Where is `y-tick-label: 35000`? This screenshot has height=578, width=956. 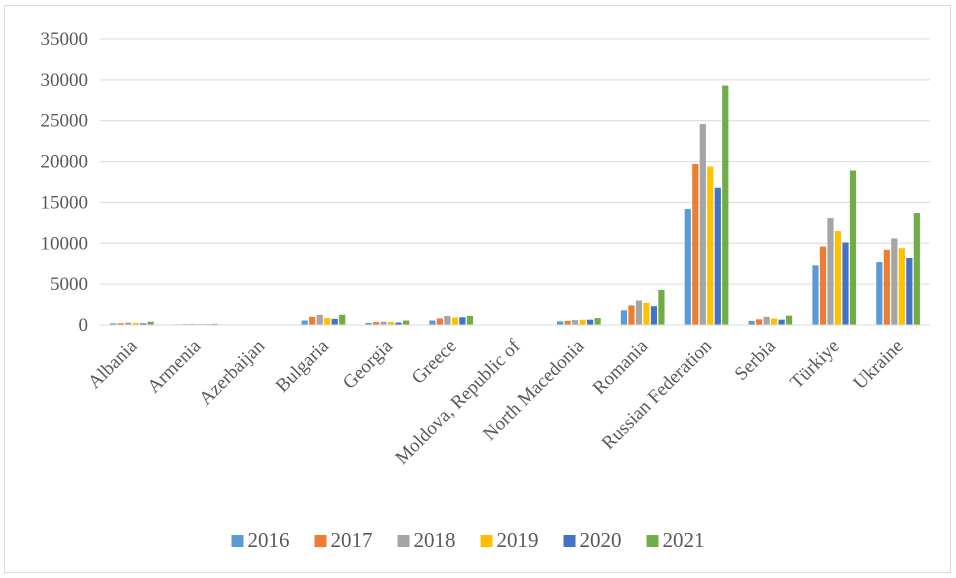
y-tick-label: 35000 is located at coordinates (65, 39).